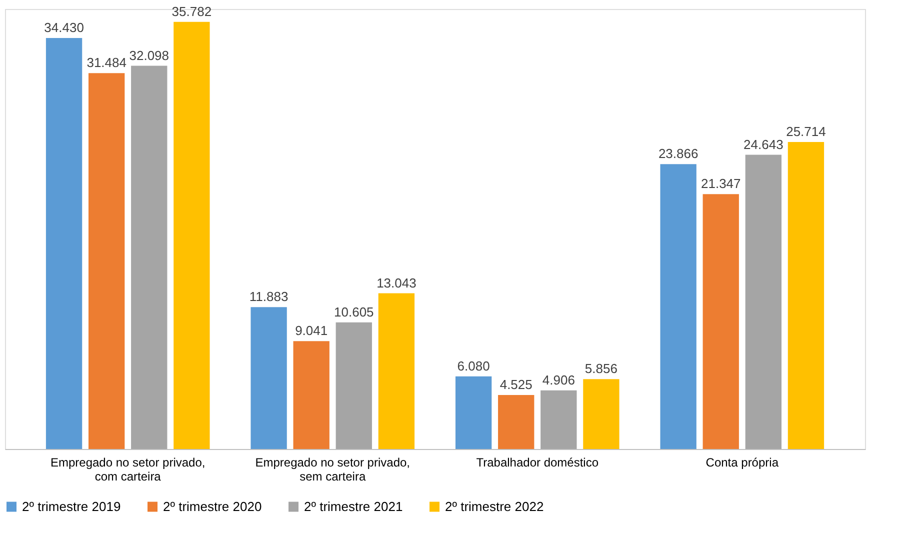 This screenshot has height=536, width=900. Describe the element at coordinates (601, 368) in the screenshot. I see `data-label: 5.856` at that location.